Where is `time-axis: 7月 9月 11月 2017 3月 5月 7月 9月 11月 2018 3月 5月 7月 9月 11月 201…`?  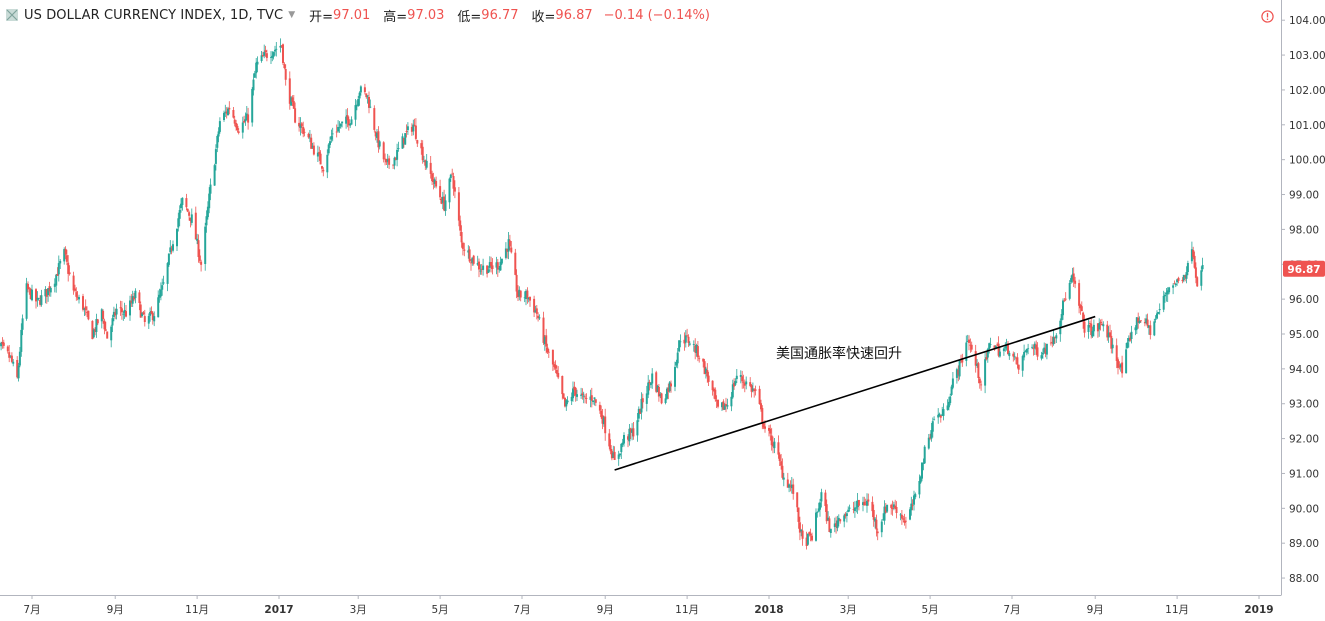 time-axis: 7月 9月 11月 2017 3月 5月 7月 9月 11月 2018 3月 5月 7月 9月 11月 201… is located at coordinates (648, 605).